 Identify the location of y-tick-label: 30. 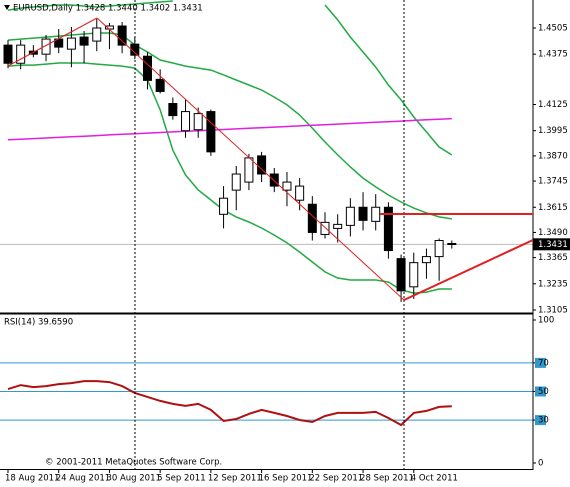
(543, 421).